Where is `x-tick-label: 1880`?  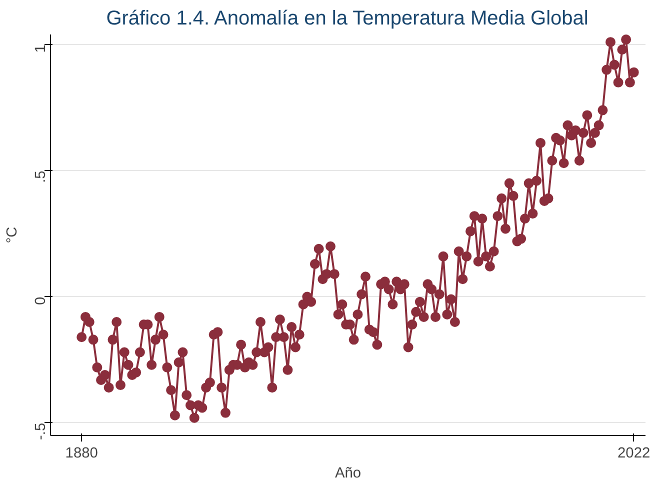 x-tick-label: 1880 is located at coordinates (81, 454).